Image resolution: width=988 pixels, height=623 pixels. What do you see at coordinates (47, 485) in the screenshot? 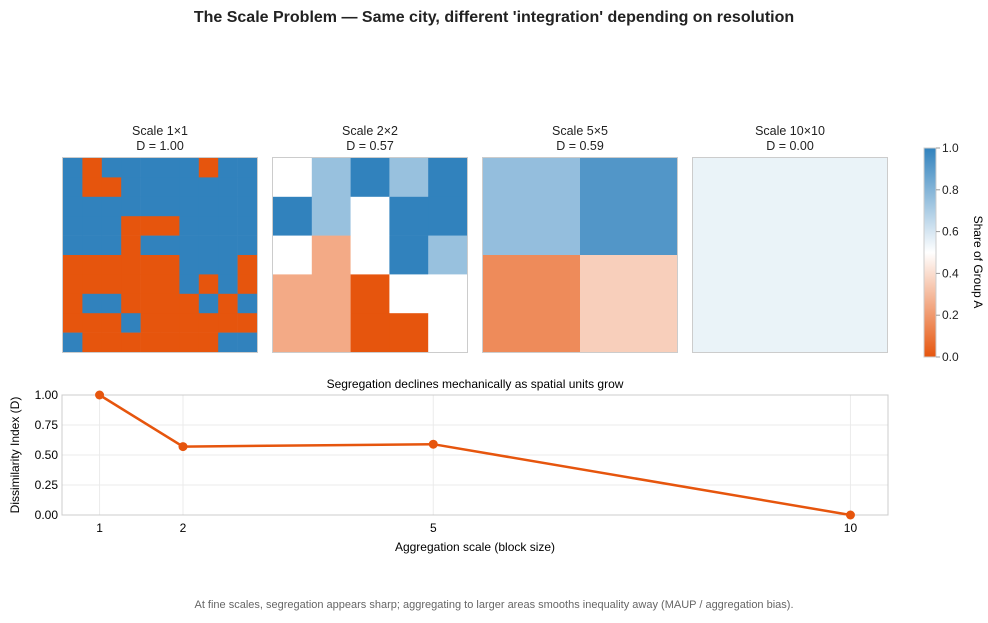
I see `y-tick-label: 0.25` at bounding box center [47, 485].